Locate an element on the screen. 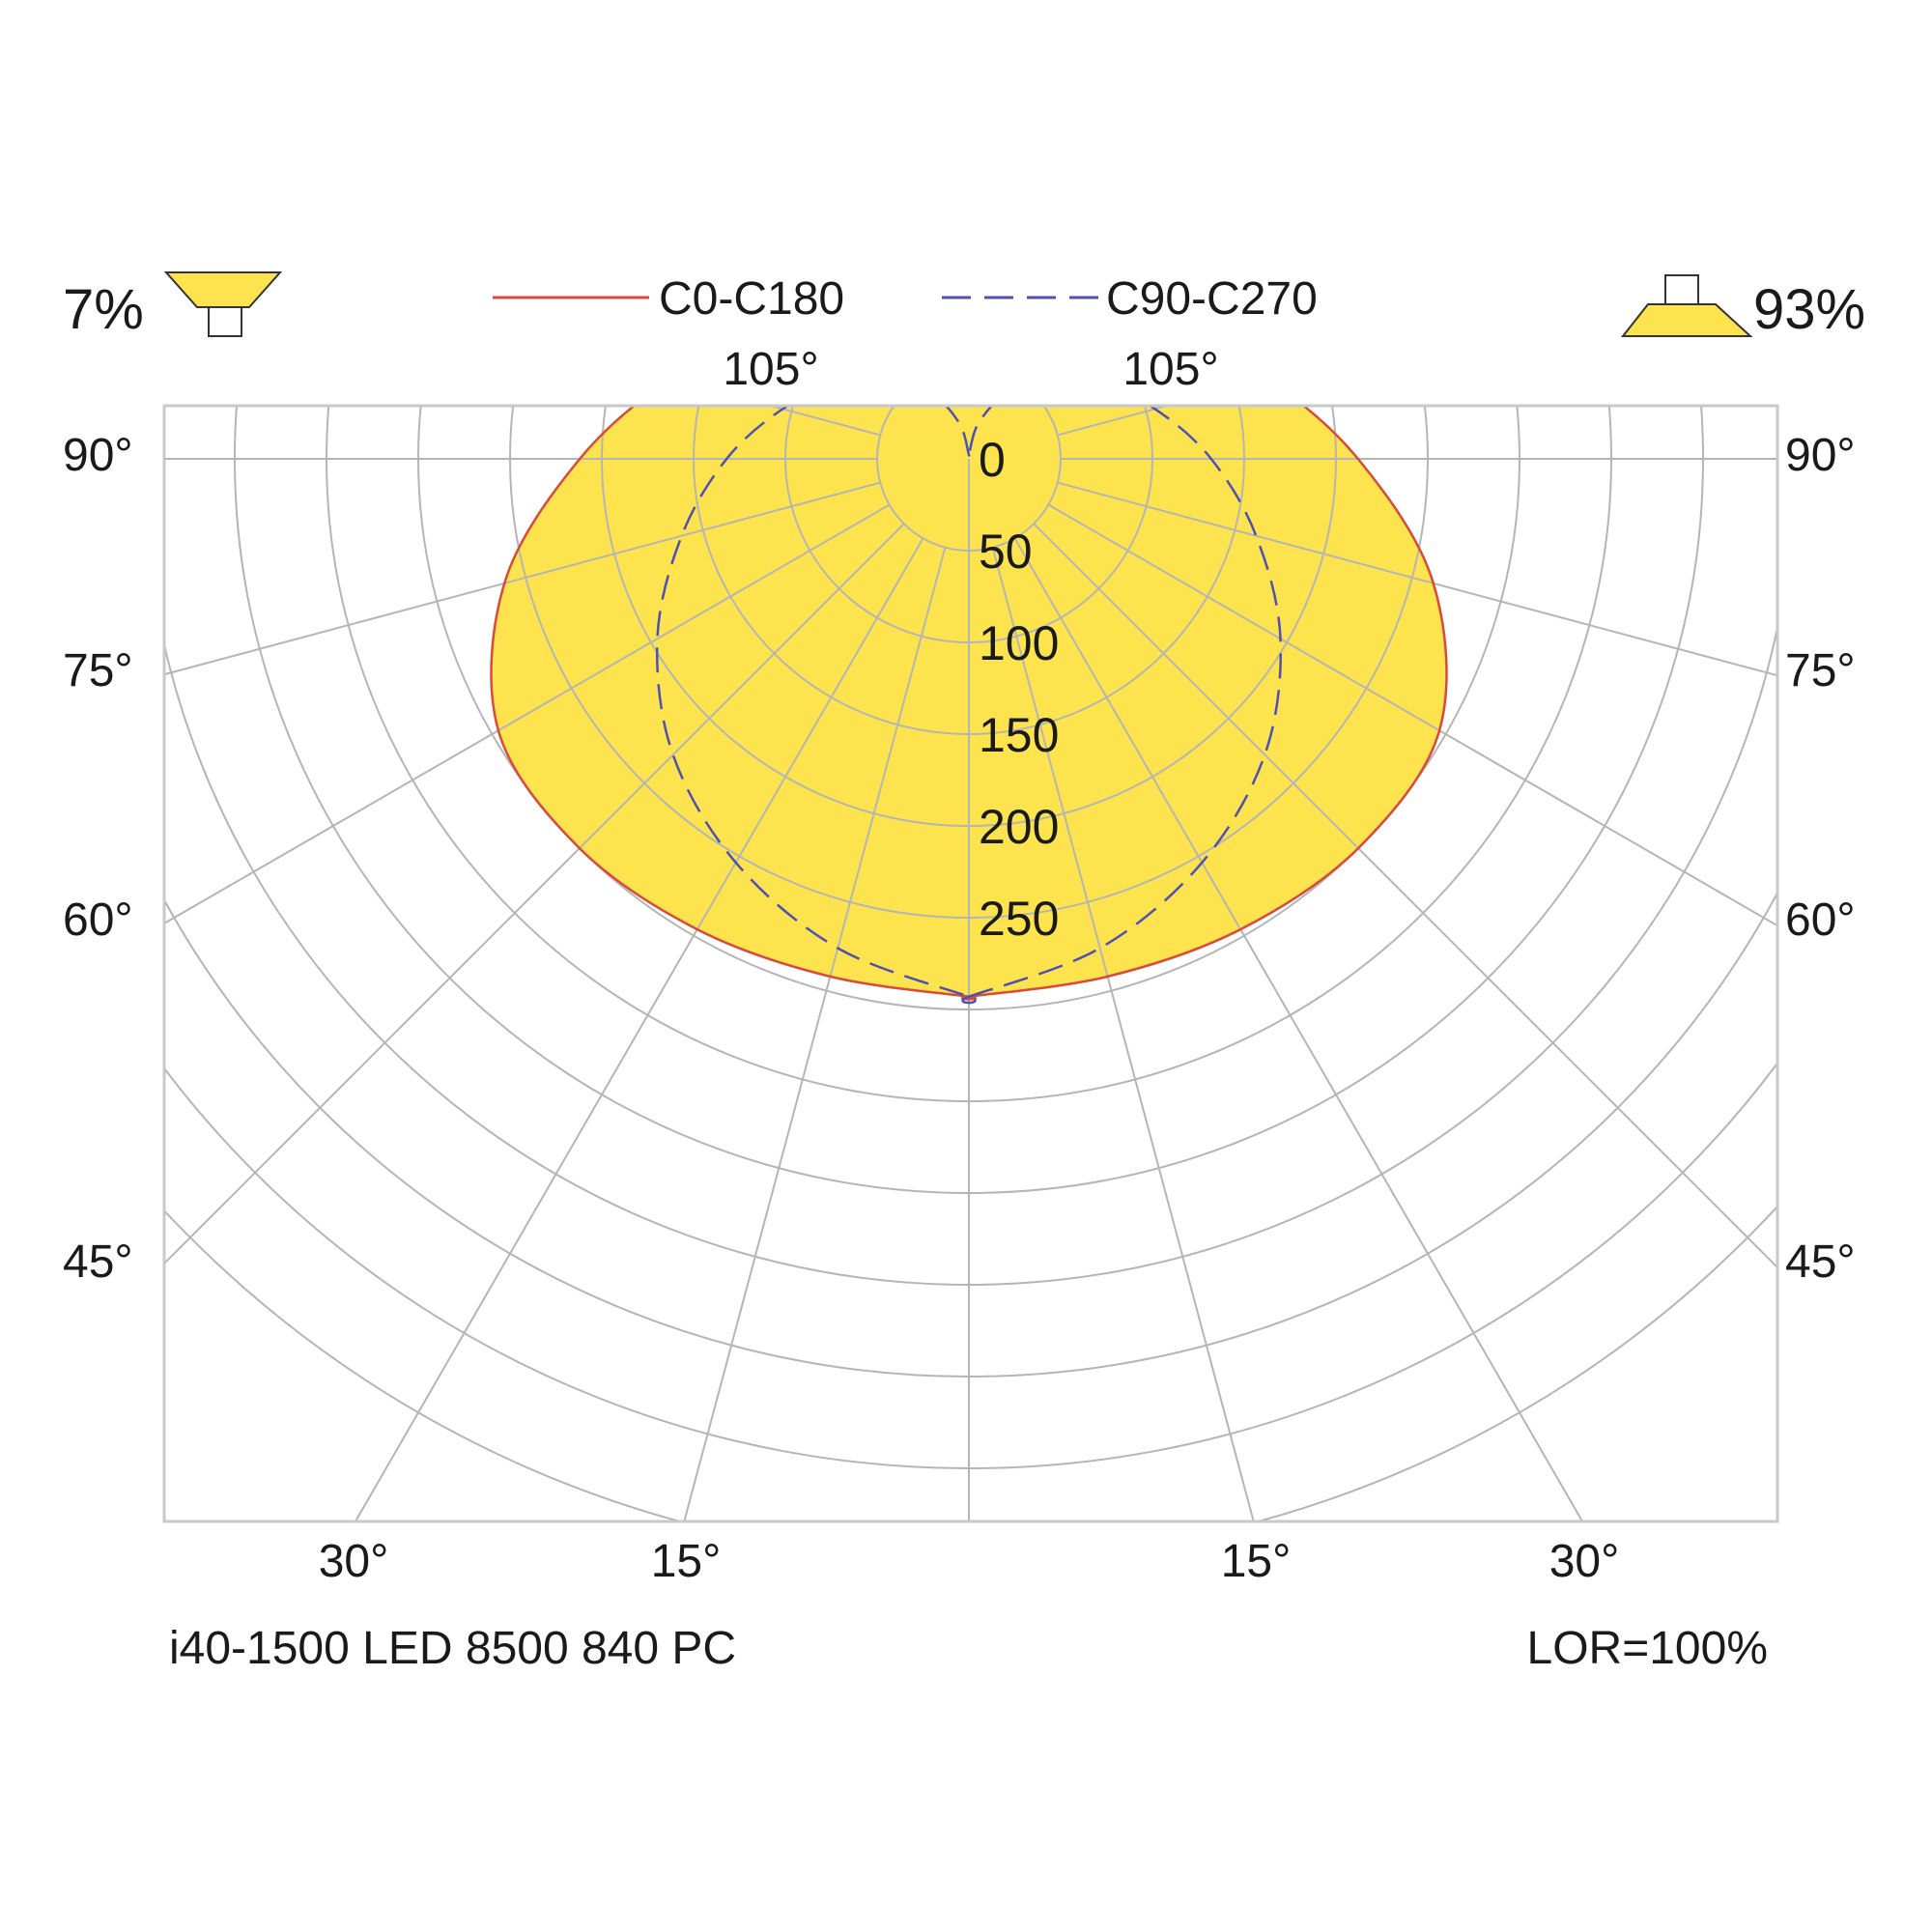  radial-tick-labels: 0 50 100 150 200 250 is located at coordinates (1019, 689).